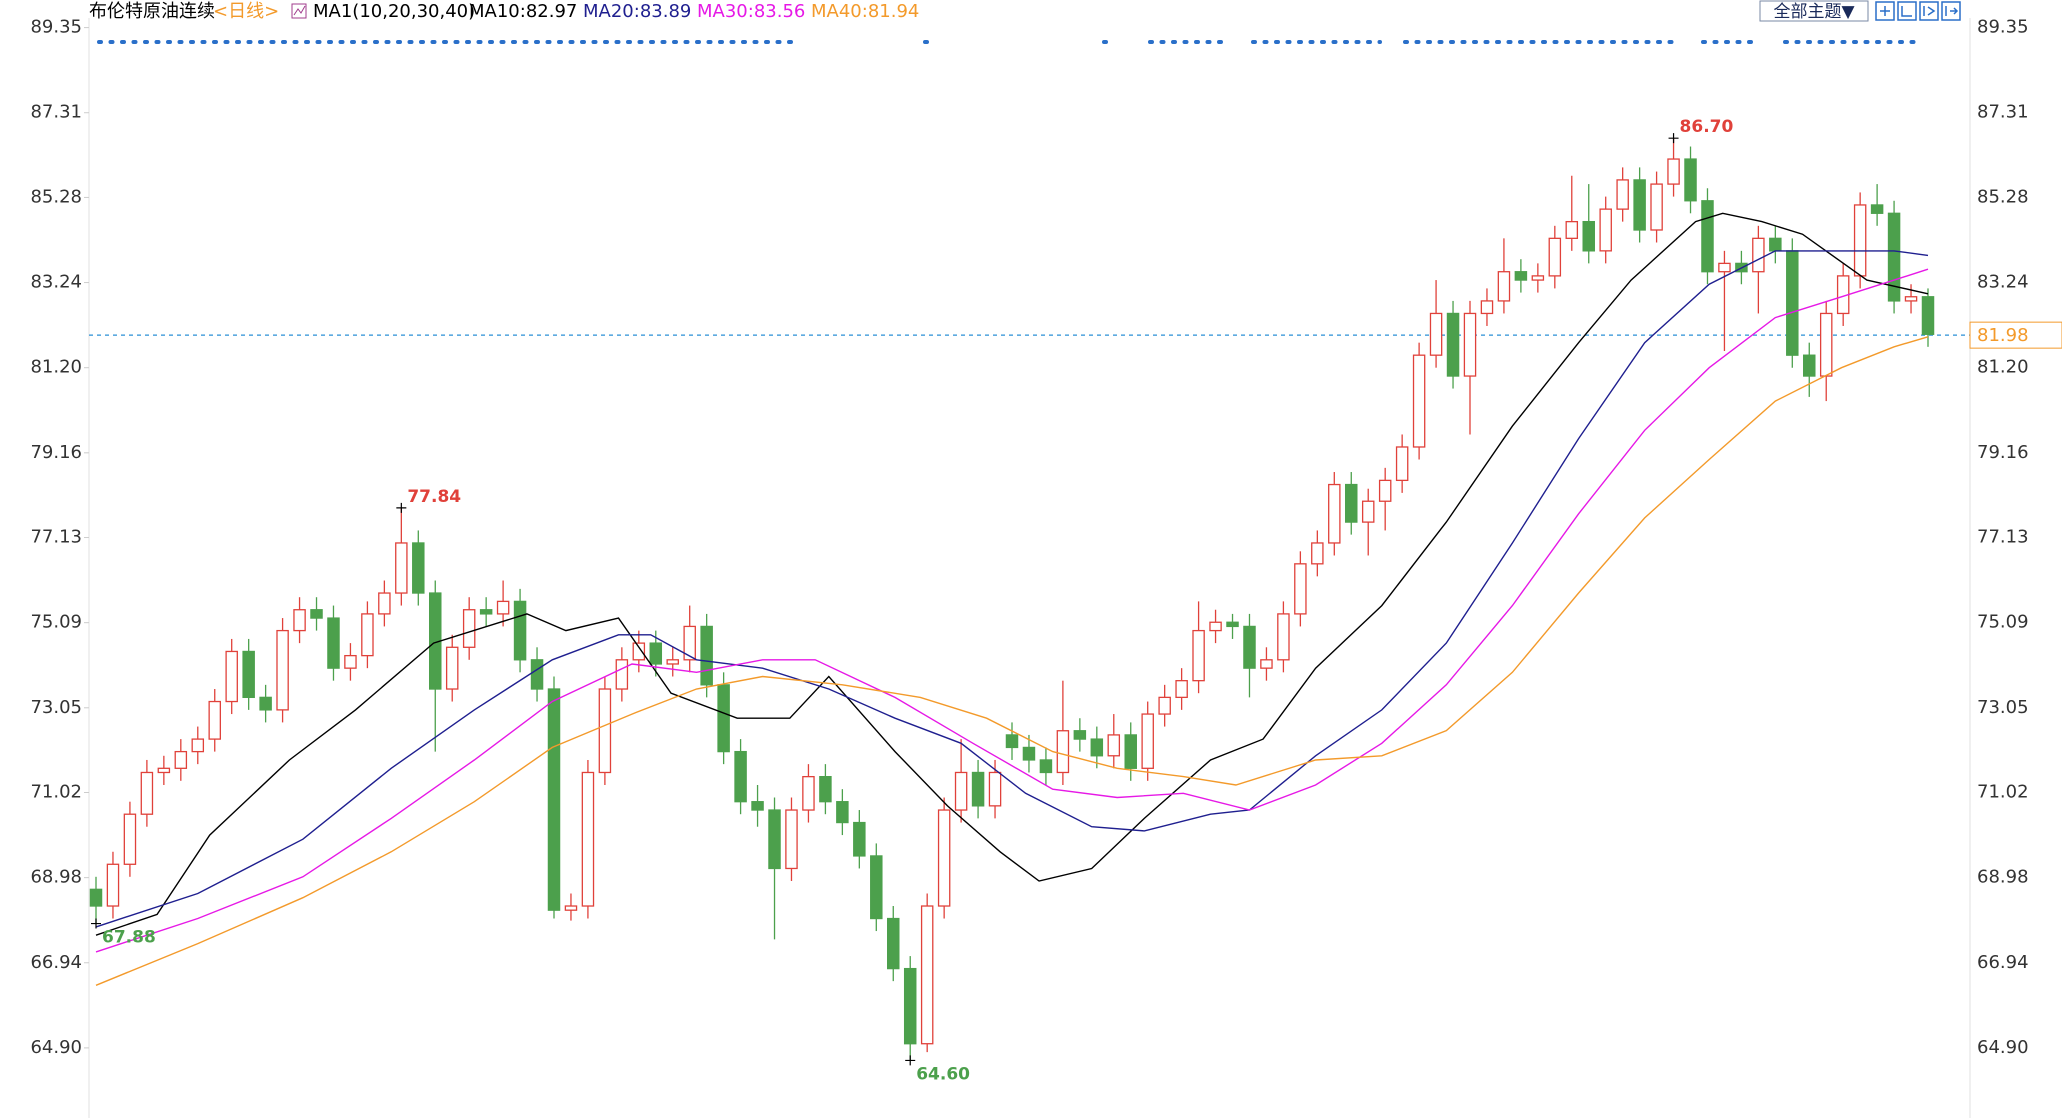 The image size is (2062, 1118). I want to click on y2-tick-label: 83.24, so click(2003, 282).